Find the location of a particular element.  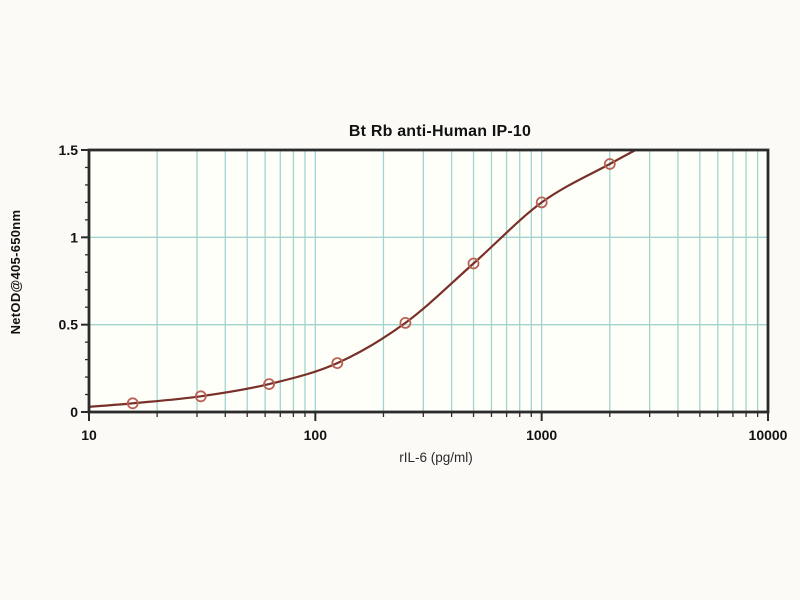

chart-title: Bt Rb anti-Human IP-10 is located at coordinates (440, 131).